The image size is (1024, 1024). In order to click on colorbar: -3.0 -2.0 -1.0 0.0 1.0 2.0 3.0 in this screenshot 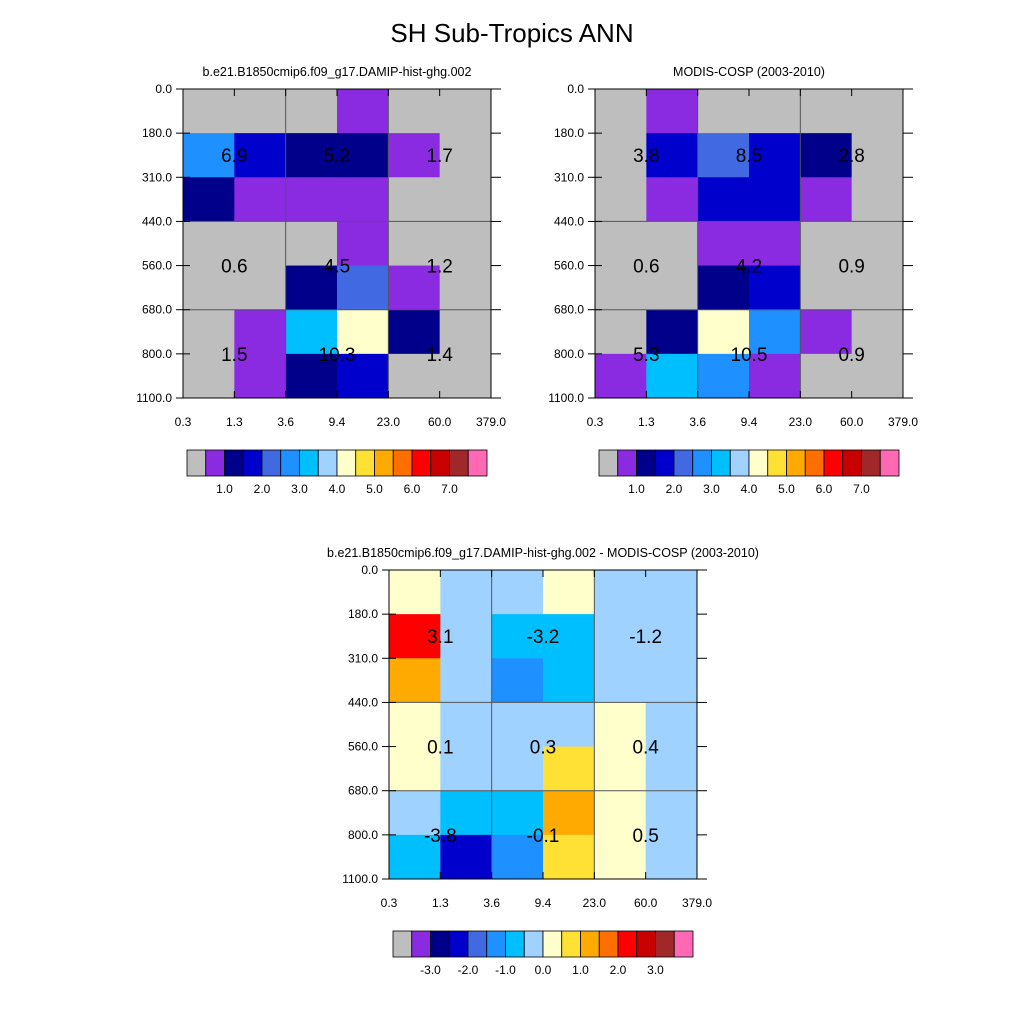, I will do `click(543, 953)`.